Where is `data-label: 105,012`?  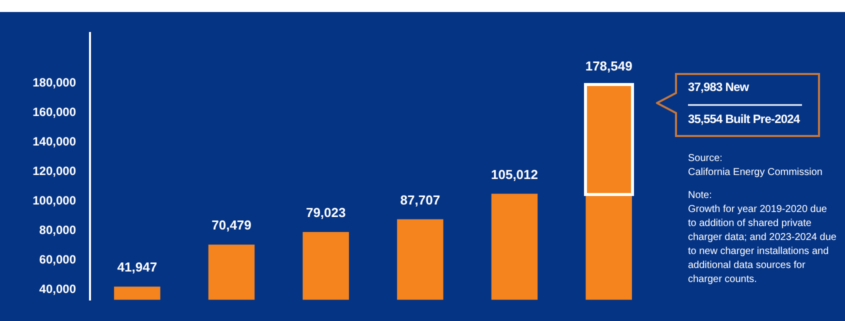
data-label: 105,012 is located at coordinates (514, 174).